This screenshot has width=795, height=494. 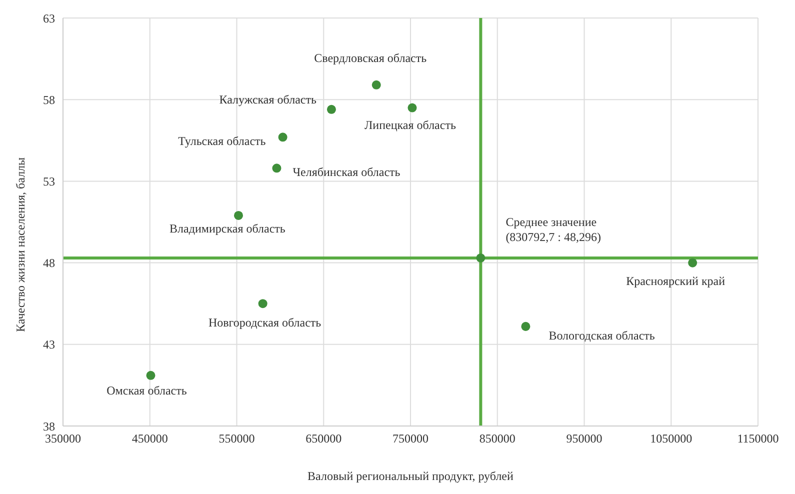 I want to click on x-tick-label: 850000, so click(x=497, y=439).